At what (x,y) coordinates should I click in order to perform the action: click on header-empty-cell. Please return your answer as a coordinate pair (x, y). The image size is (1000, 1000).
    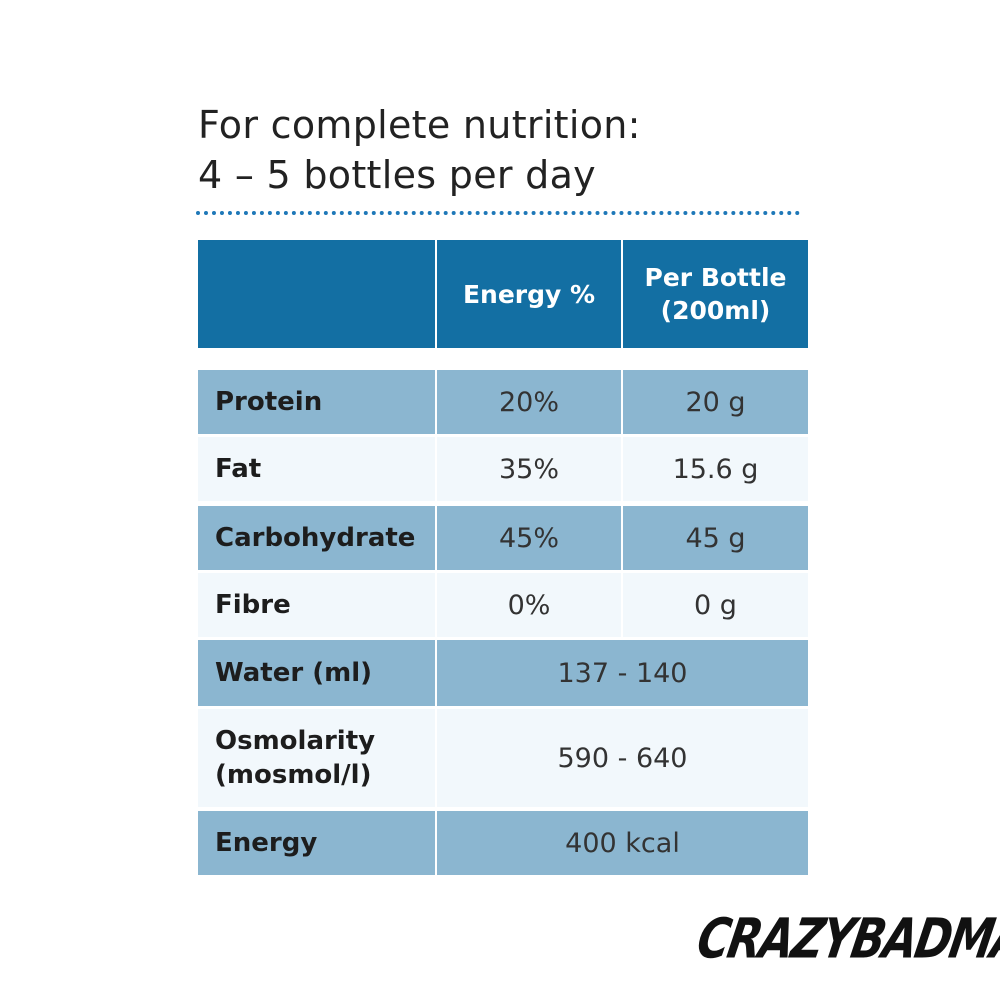
    Looking at the image, I should click on (316, 294).